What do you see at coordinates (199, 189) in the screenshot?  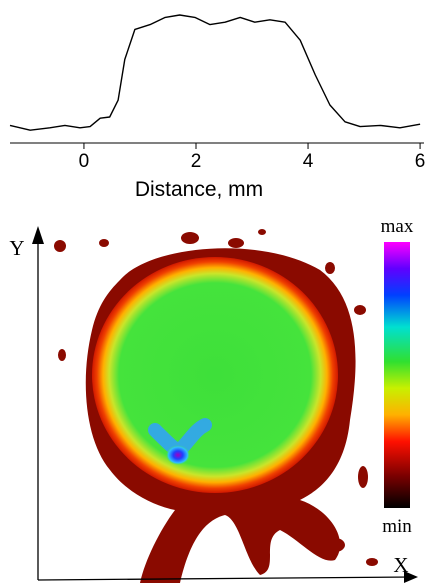 I see `x-axis-label: Distance, mm` at bounding box center [199, 189].